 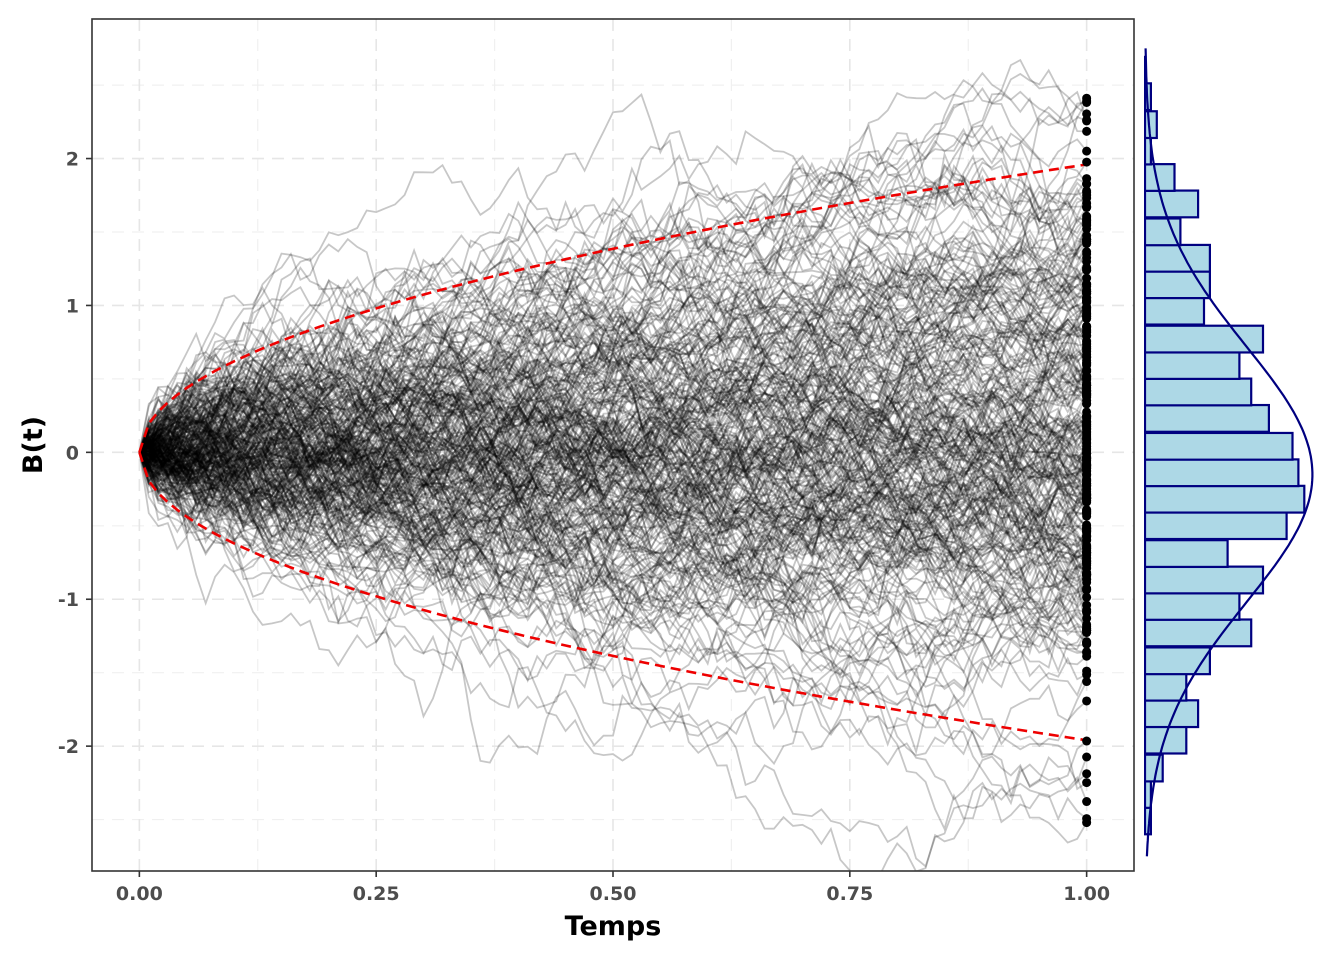 I want to click on x-axis-ticks: 0.00 0.25 0.50 0.75 1.00, so click(x=613, y=888).